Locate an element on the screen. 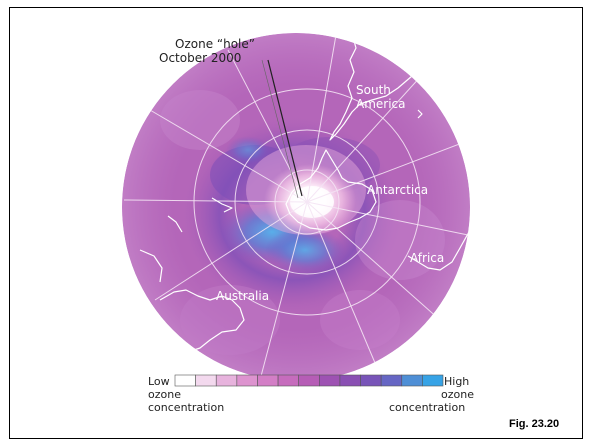  callout-line-shadow is located at coordinates (280, 129).